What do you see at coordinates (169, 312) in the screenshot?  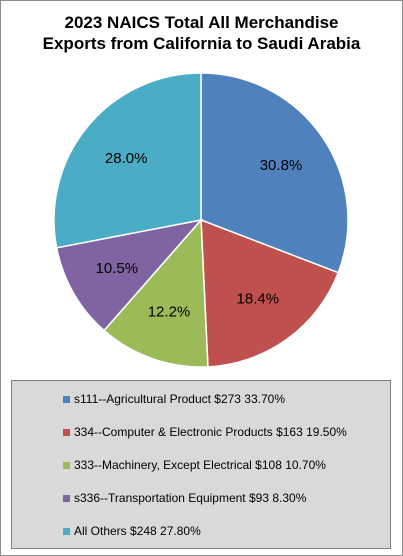 I see `pie-data-label-3: 12.2%` at bounding box center [169, 312].